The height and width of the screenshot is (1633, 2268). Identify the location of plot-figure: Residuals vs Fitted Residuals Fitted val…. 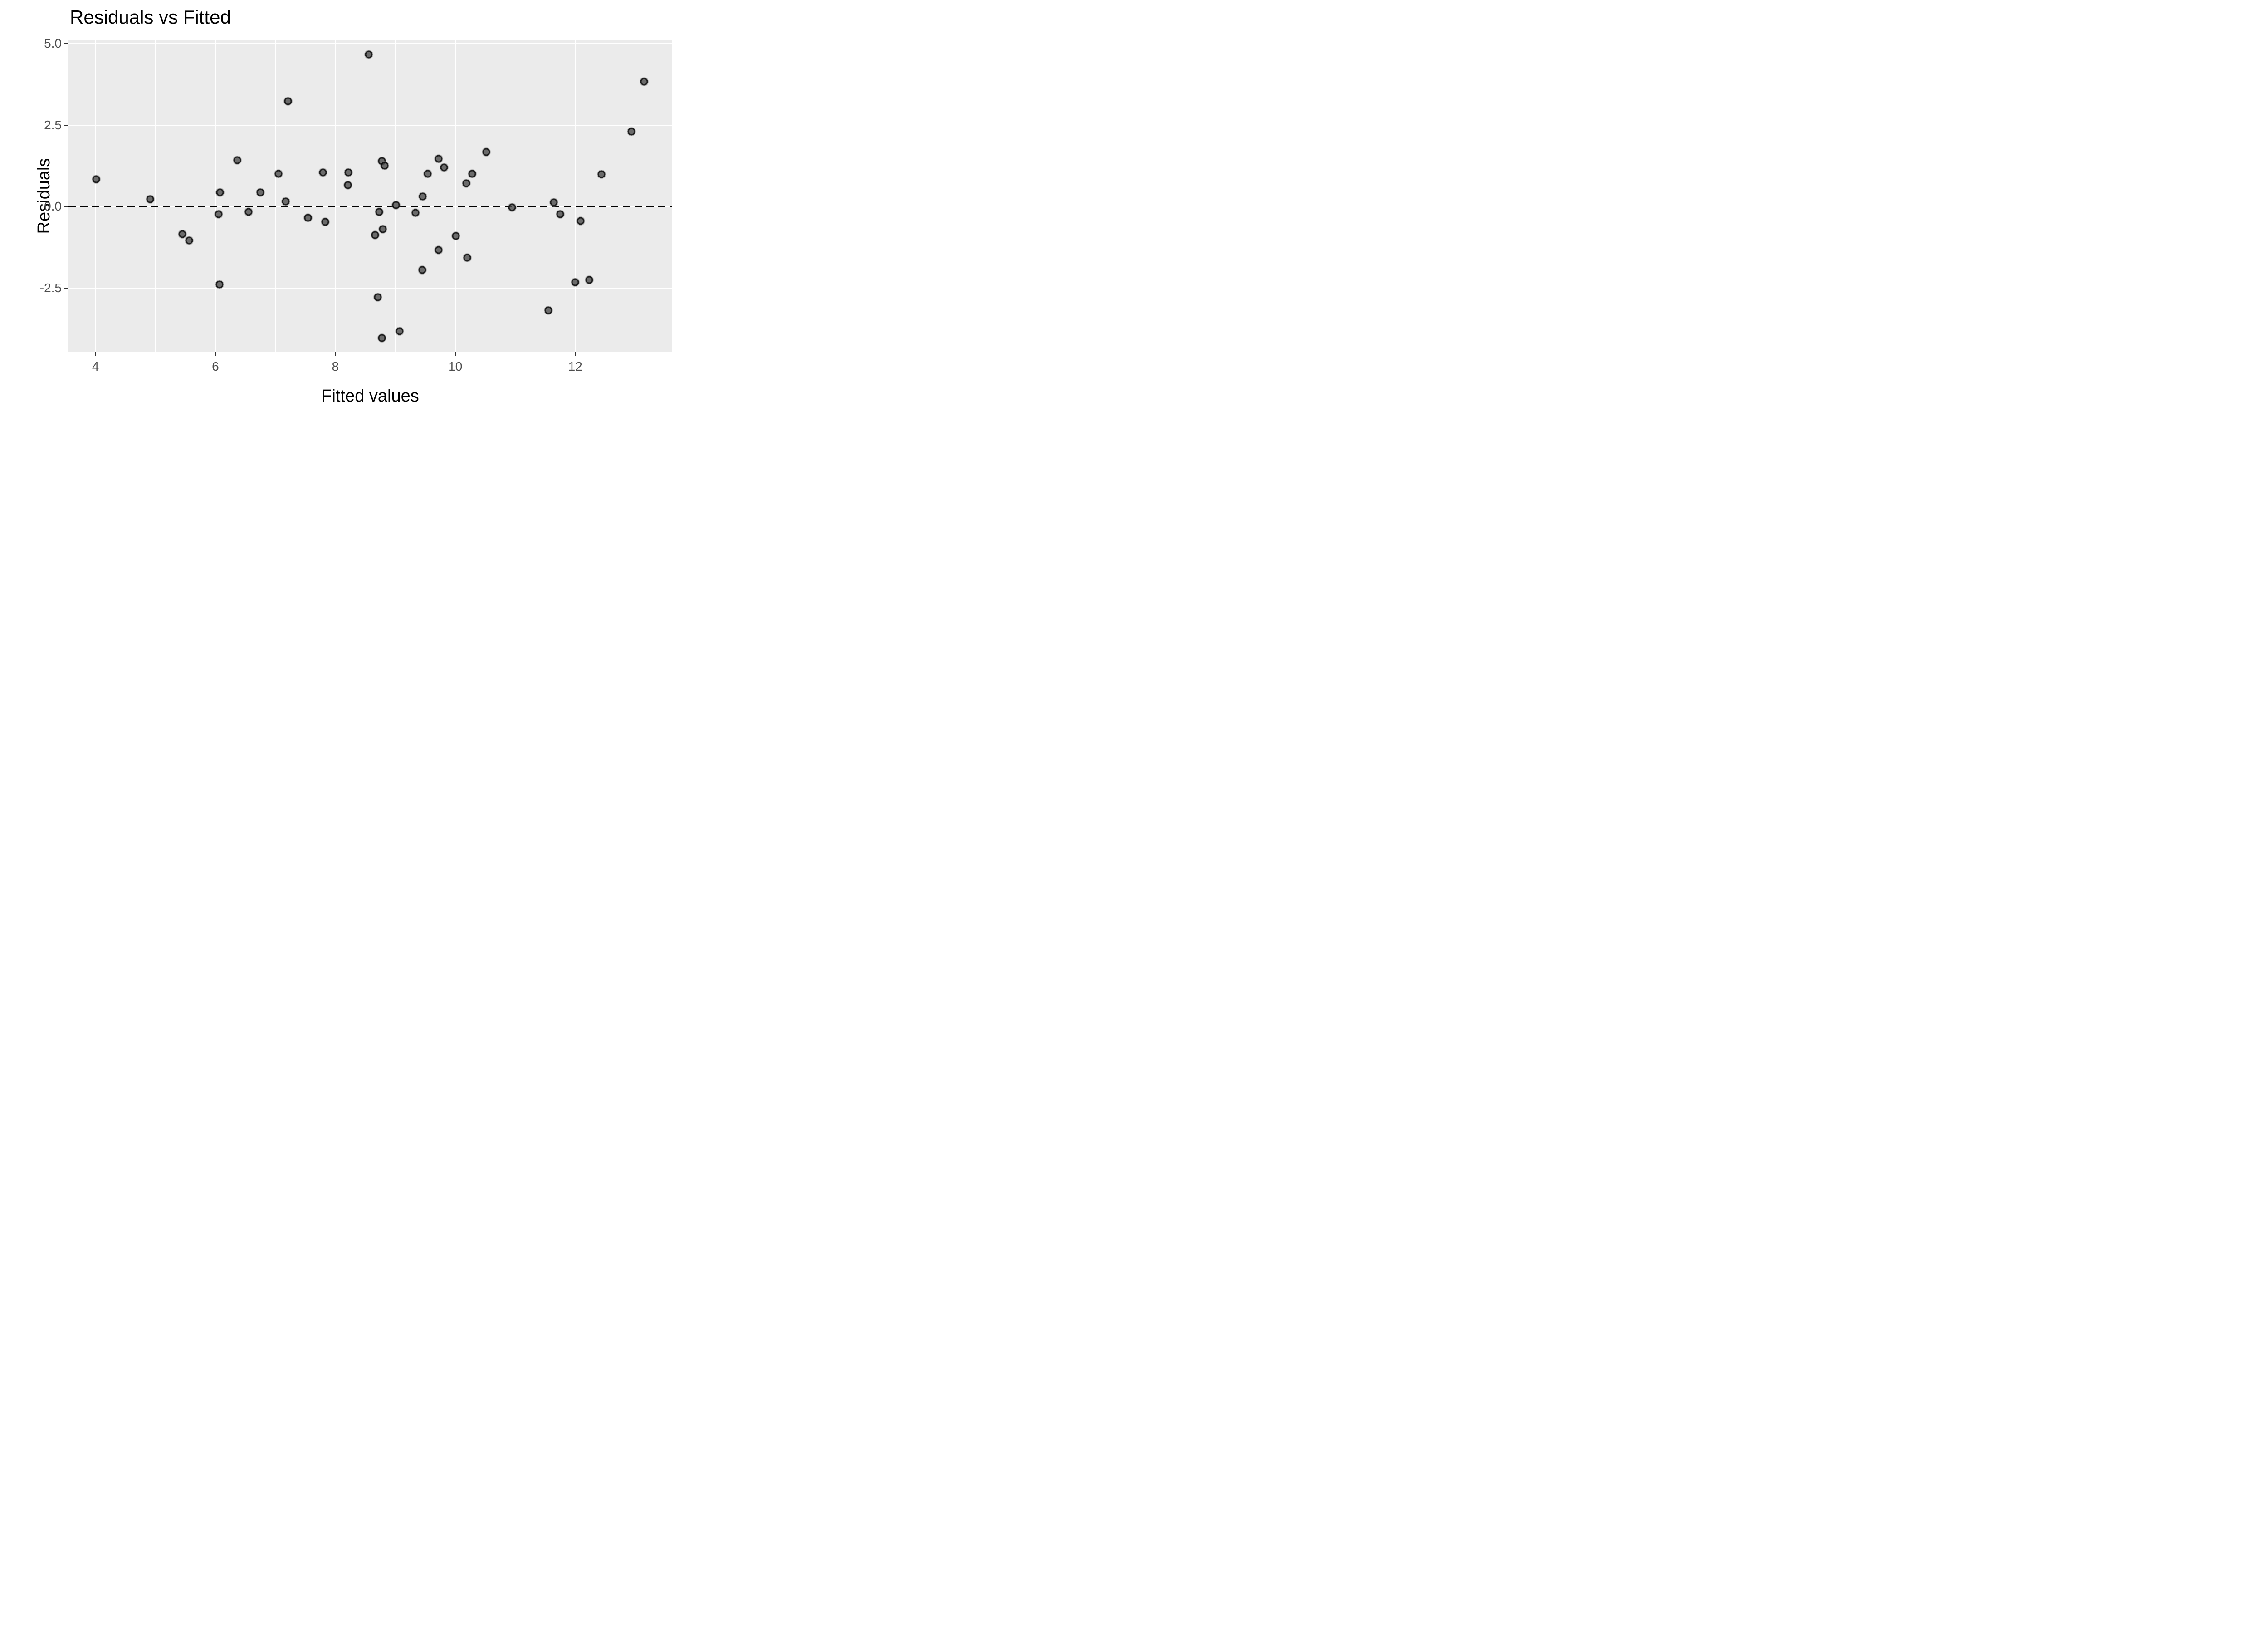
(340, 204).